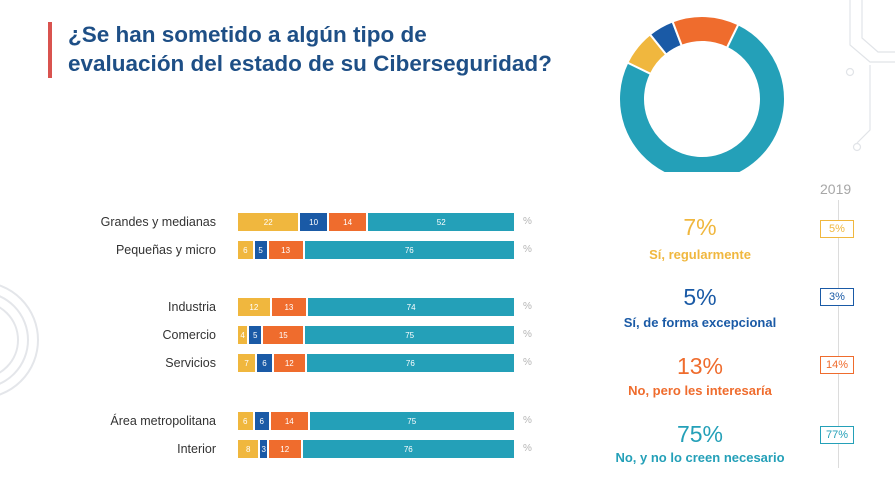 The height and width of the screenshot is (493, 895). I want to click on bar-comercio: 4 5 15 75, so click(377, 335).